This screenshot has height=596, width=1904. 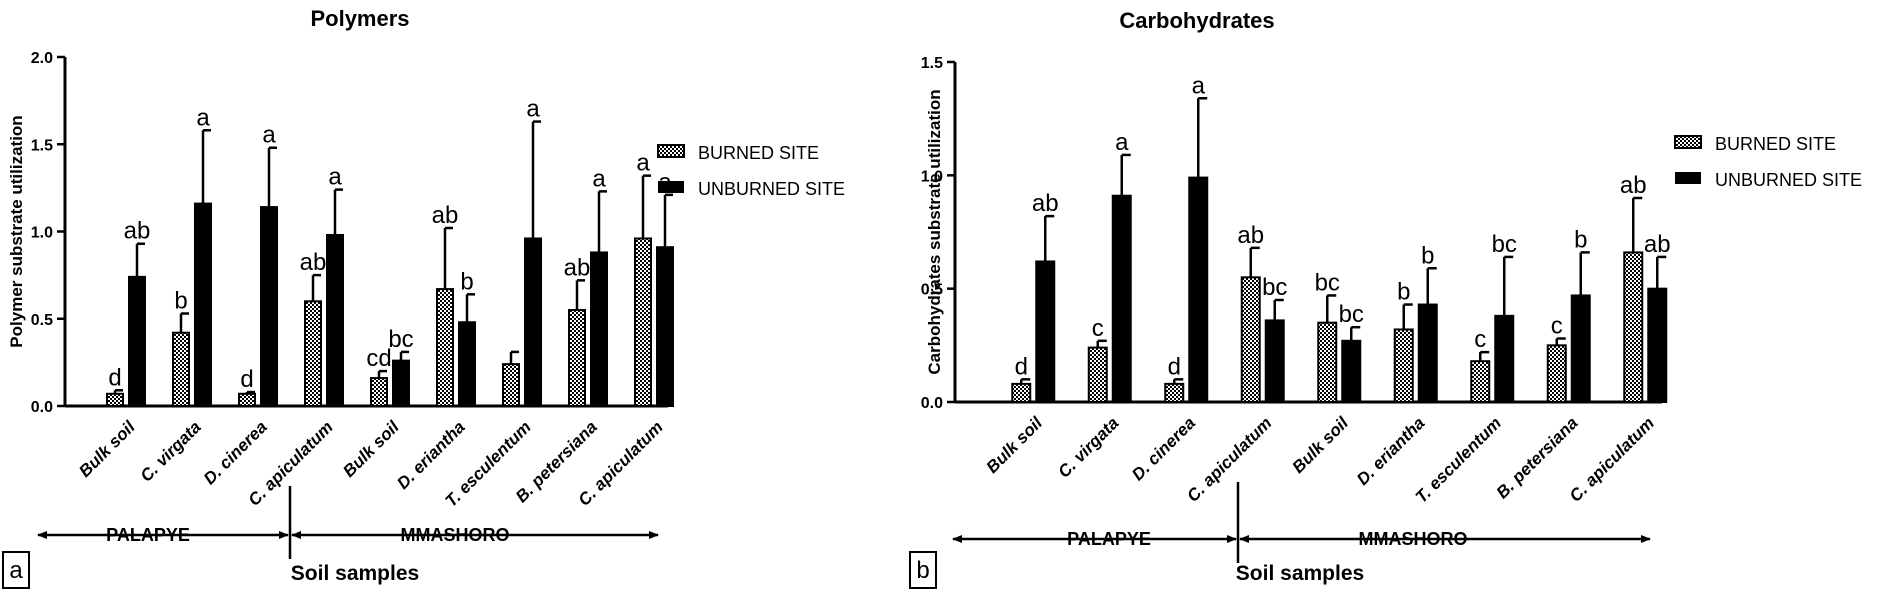 I want to click on burned-significance-letter: a, so click(x=643, y=163).